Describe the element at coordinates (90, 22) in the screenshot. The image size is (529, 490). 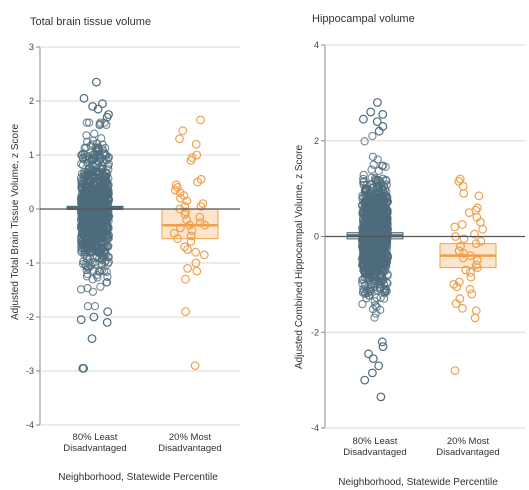
I see `chart-title: Total brain tissue volume` at that location.